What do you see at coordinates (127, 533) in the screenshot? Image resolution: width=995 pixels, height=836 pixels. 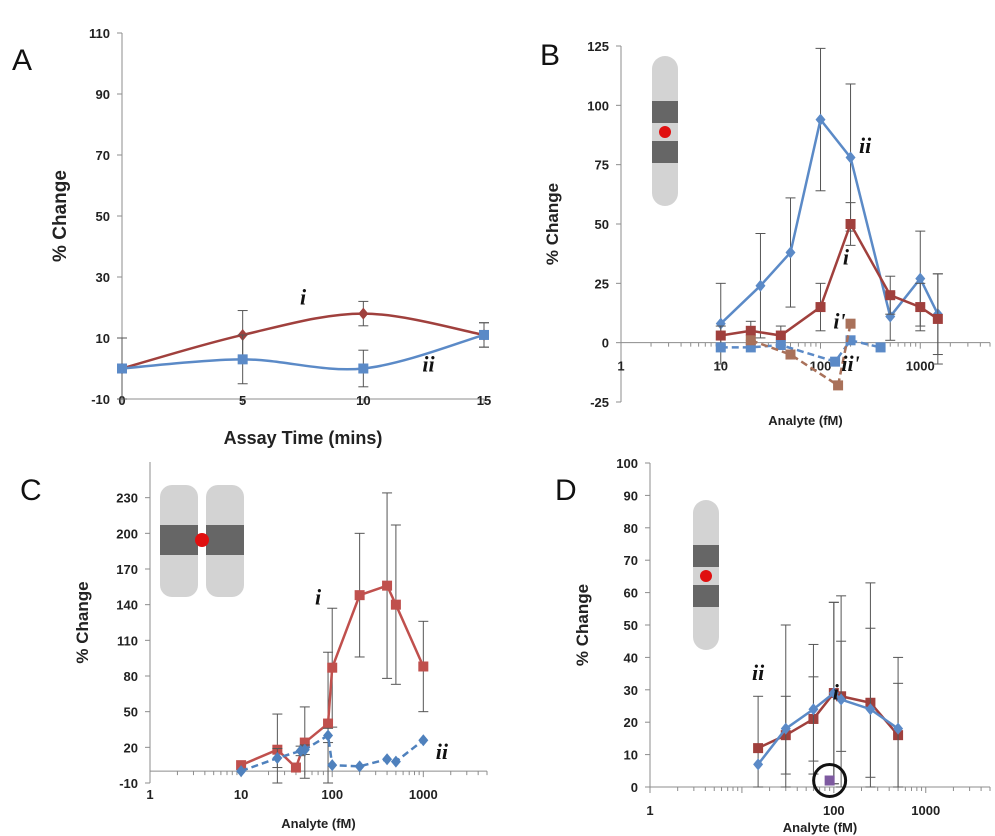 I see `y-tick-label: 200` at bounding box center [127, 533].